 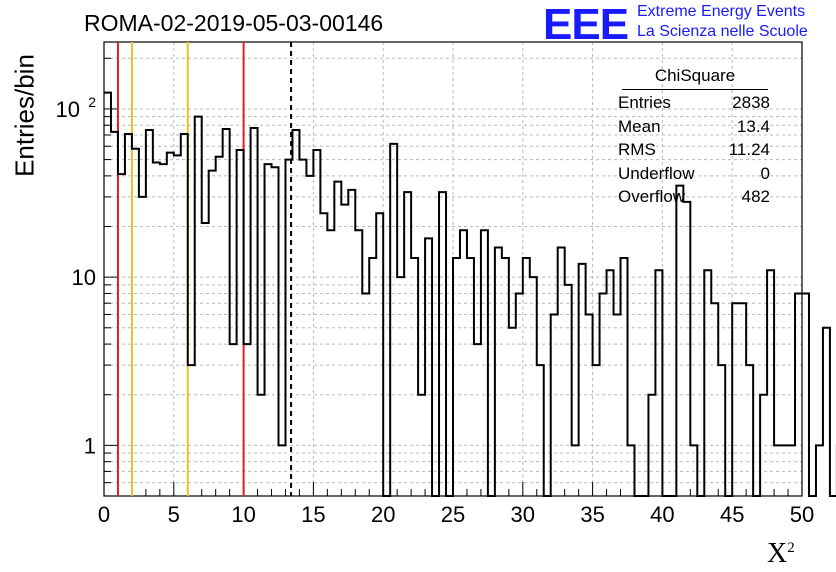 I want to click on stats-row-underflow: Underflow 0, so click(x=694, y=173).